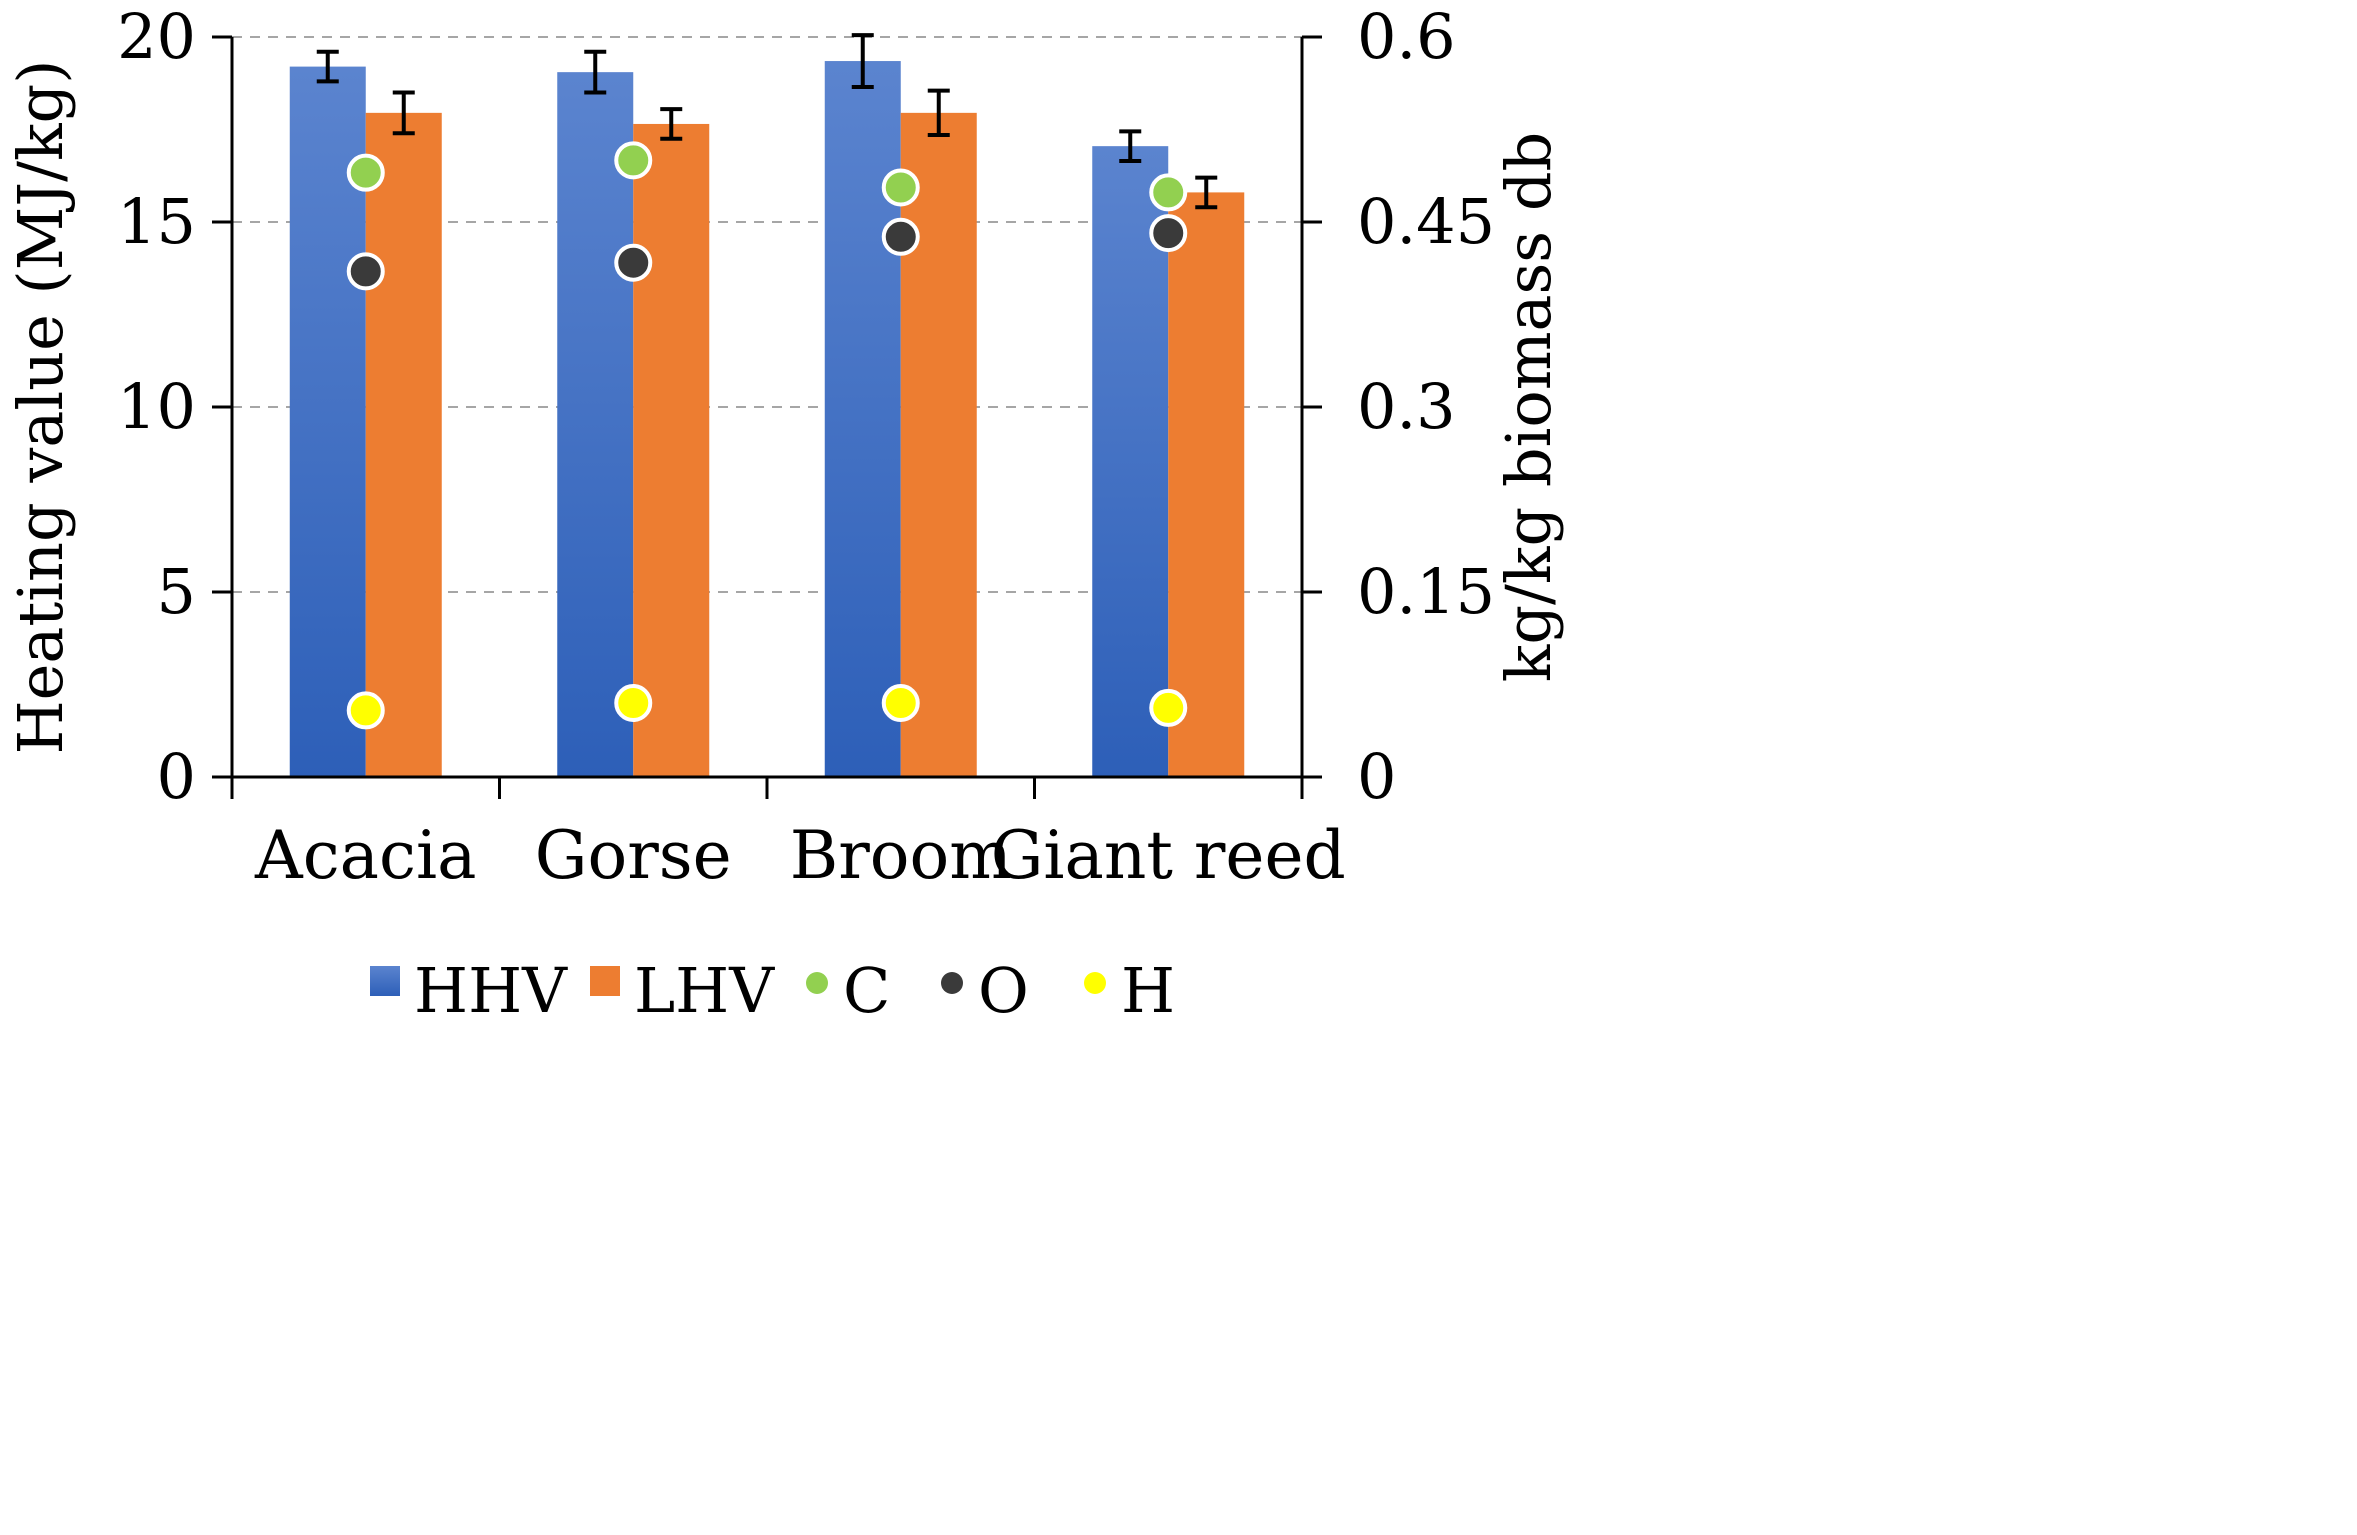 Image resolution: width=2357 pixels, height=1535 pixels. Describe the element at coordinates (1406, 36) in the screenshot. I see `y-right-tick-label-4: 0.6` at that location.